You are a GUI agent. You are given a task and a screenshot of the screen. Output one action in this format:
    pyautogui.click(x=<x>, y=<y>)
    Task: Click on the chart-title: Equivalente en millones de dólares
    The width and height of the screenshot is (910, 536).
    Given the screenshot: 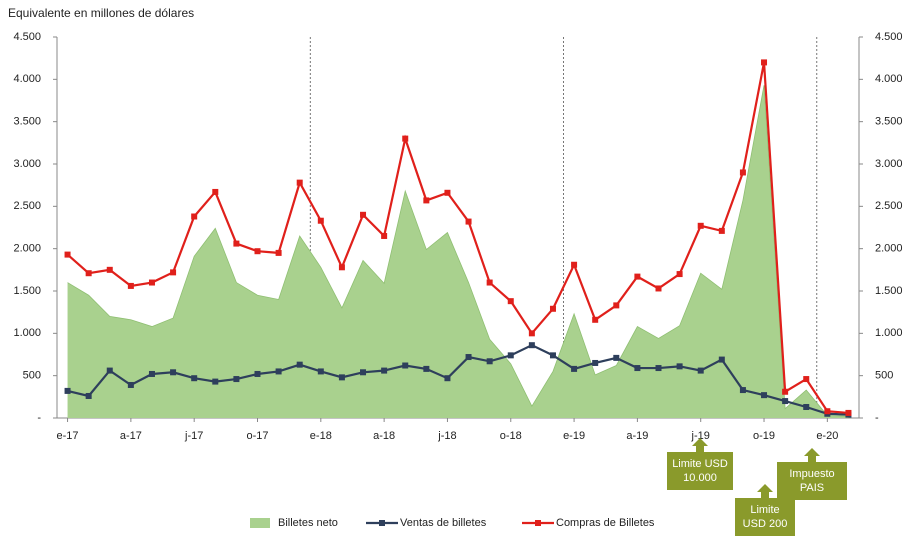 What is the action you would take?
    pyautogui.click(x=101, y=13)
    